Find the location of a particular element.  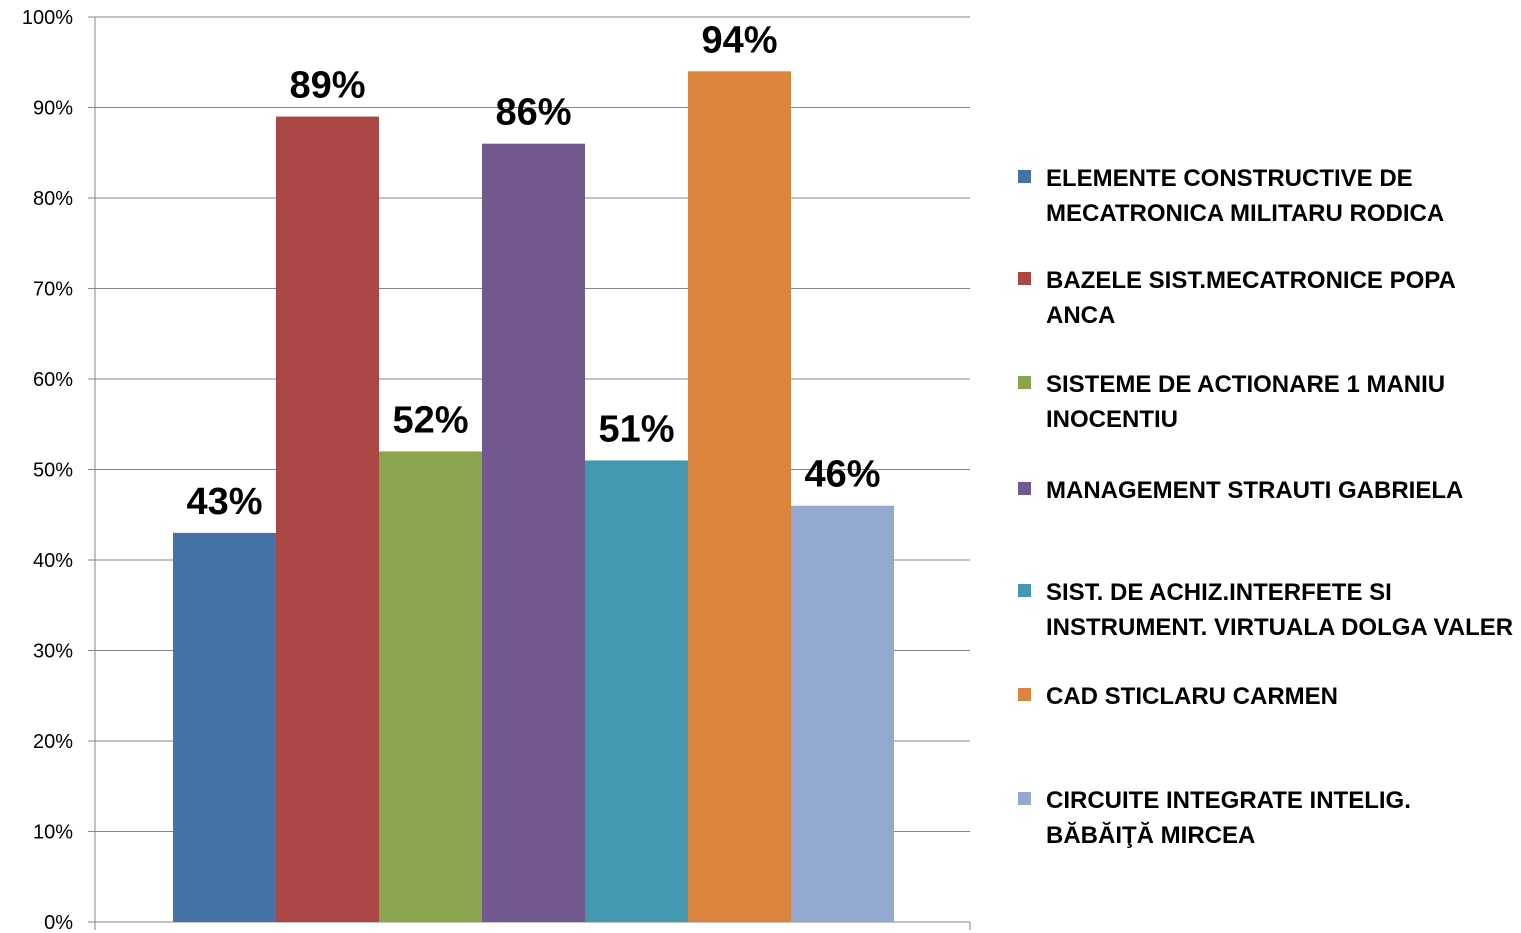

y-tick-label: 60% is located at coordinates (53, 380).